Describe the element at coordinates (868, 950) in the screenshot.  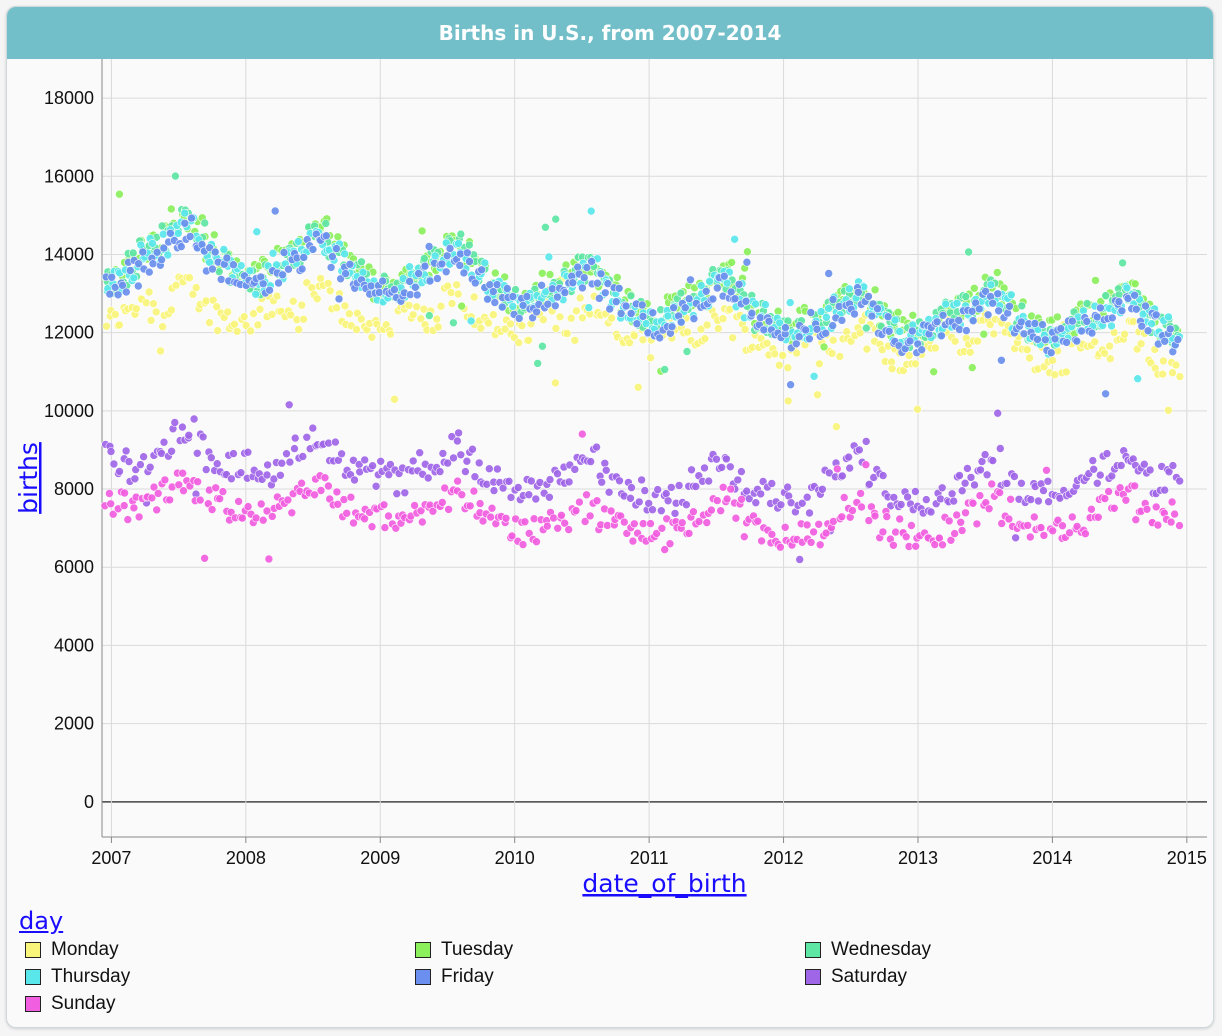
I see `legend-item-wednesday: Wednesday` at that location.